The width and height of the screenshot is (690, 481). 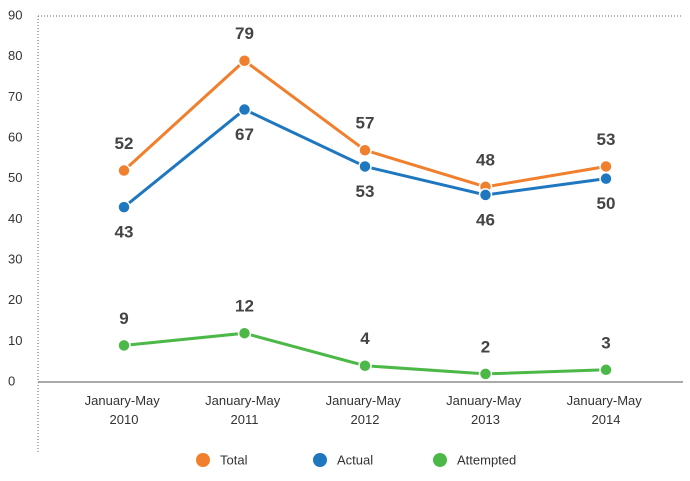 What do you see at coordinates (606, 419) in the screenshot?
I see `x-tick-line: 2014` at bounding box center [606, 419].